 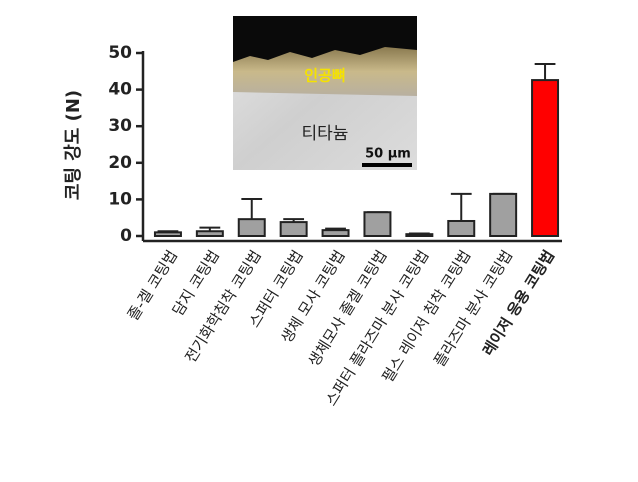 What do you see at coordinates (325, 93) in the screenshot?
I see `inset-image: 인공뼈 티타늄 50 μm` at bounding box center [325, 93].